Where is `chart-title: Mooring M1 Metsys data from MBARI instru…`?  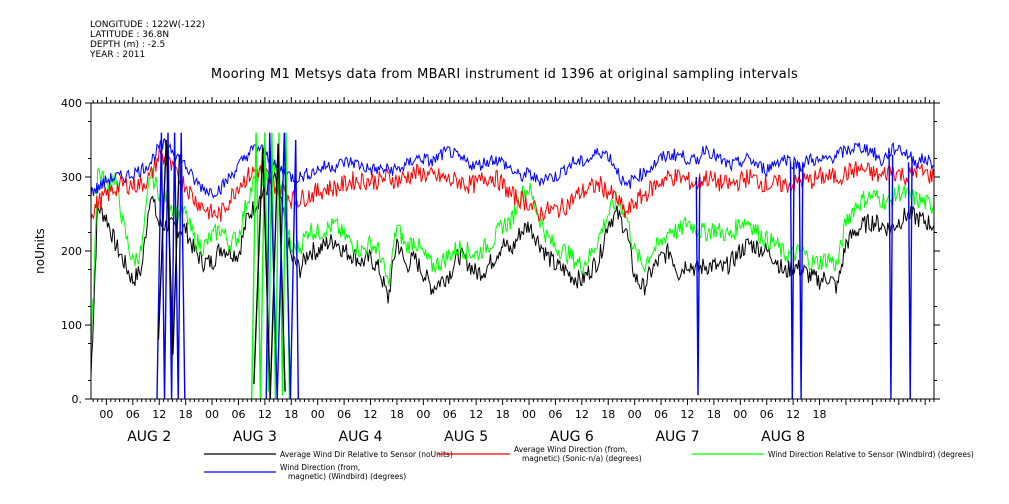 chart-title: Mooring M1 Metsys data from MBARI instru… is located at coordinates (504, 74).